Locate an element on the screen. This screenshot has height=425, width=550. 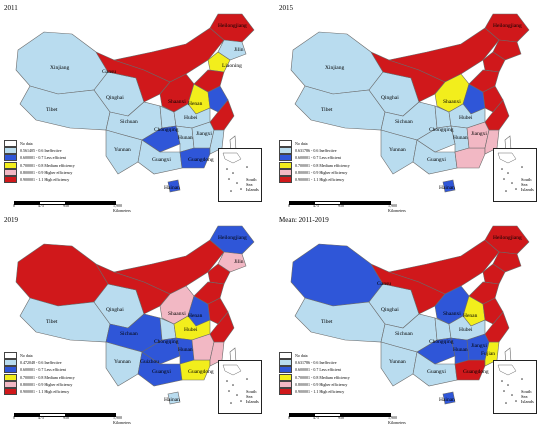
panel-title: 2019 is located at coordinates (11, 220).